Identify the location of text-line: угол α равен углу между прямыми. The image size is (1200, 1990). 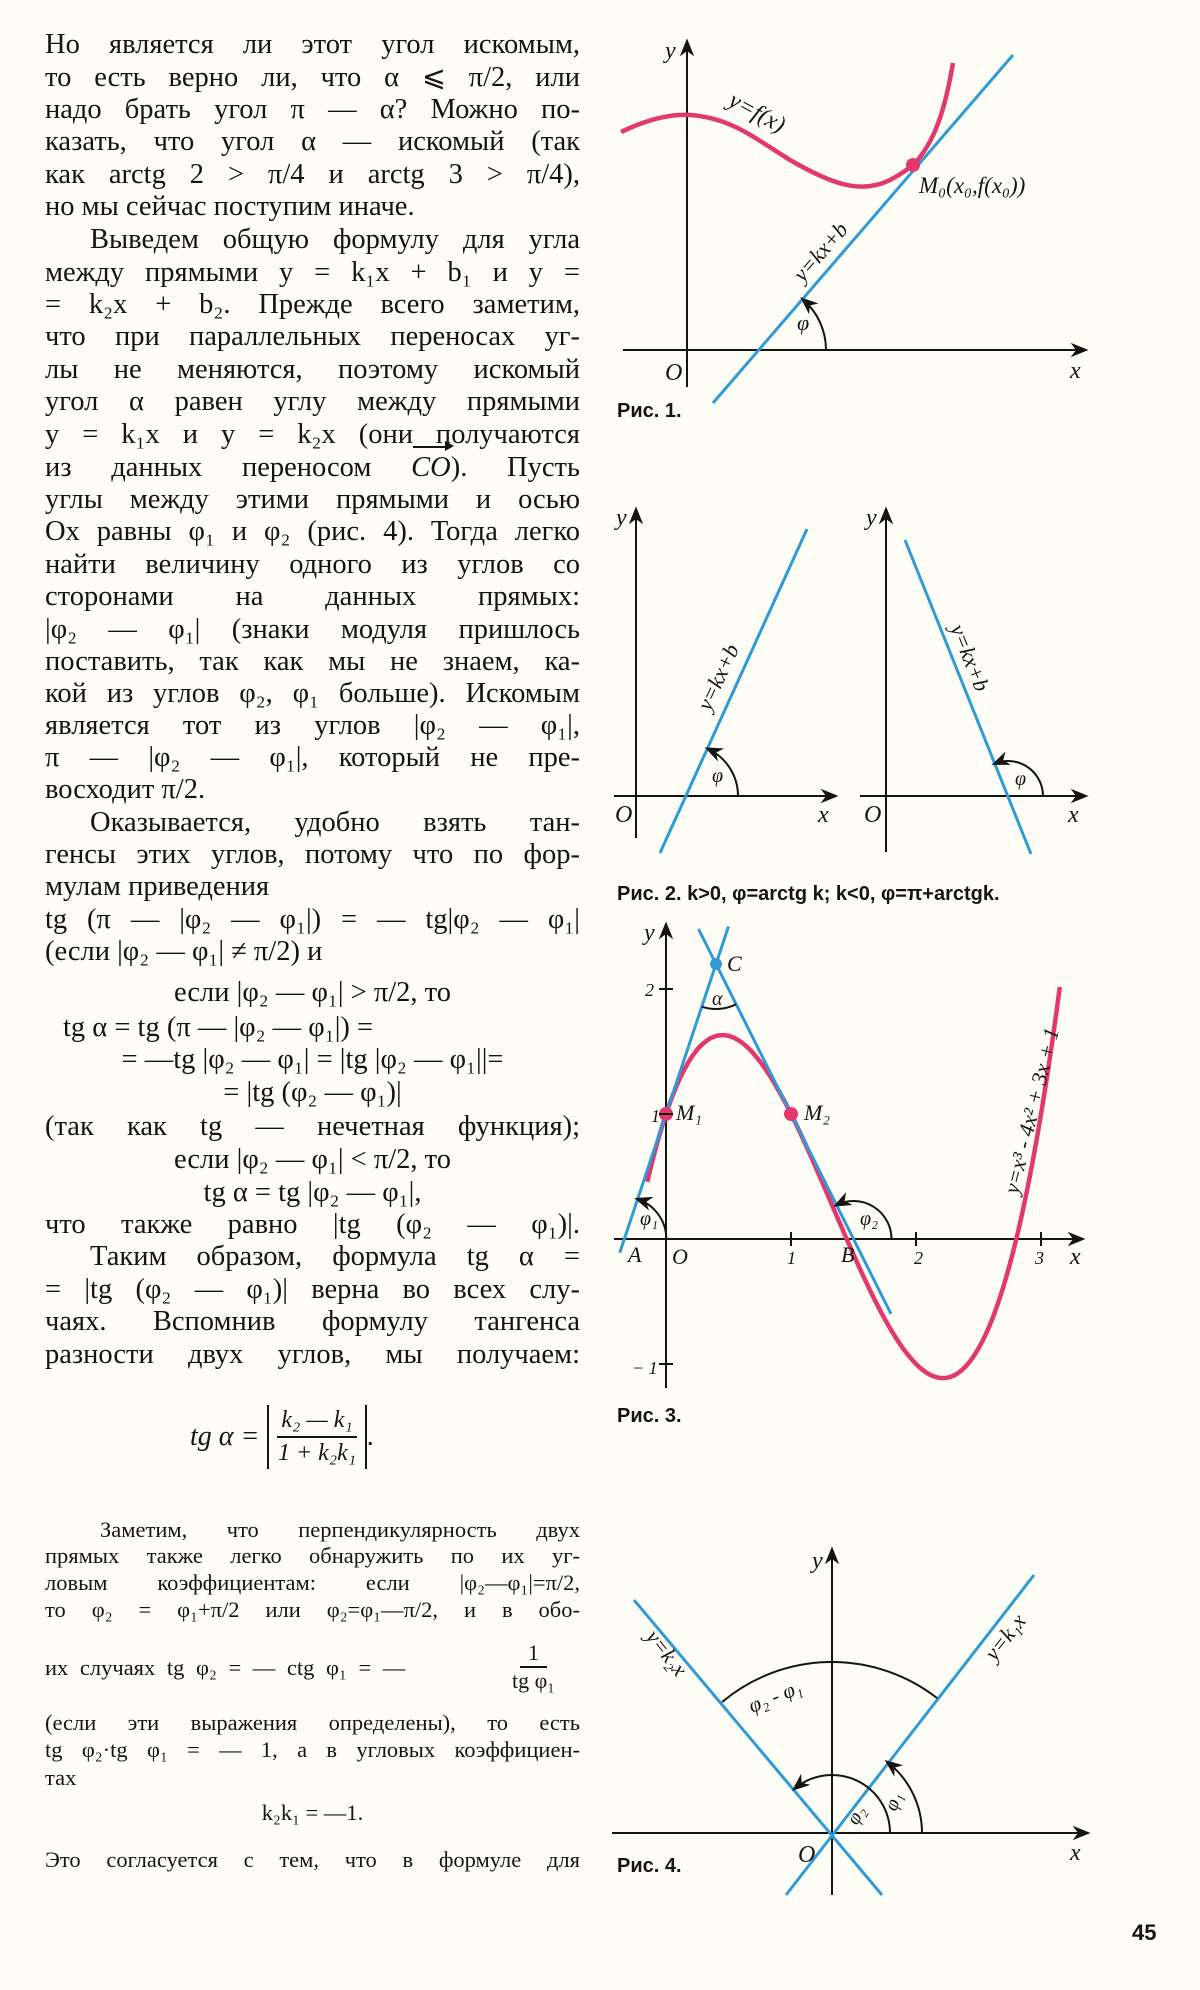
(312, 401).